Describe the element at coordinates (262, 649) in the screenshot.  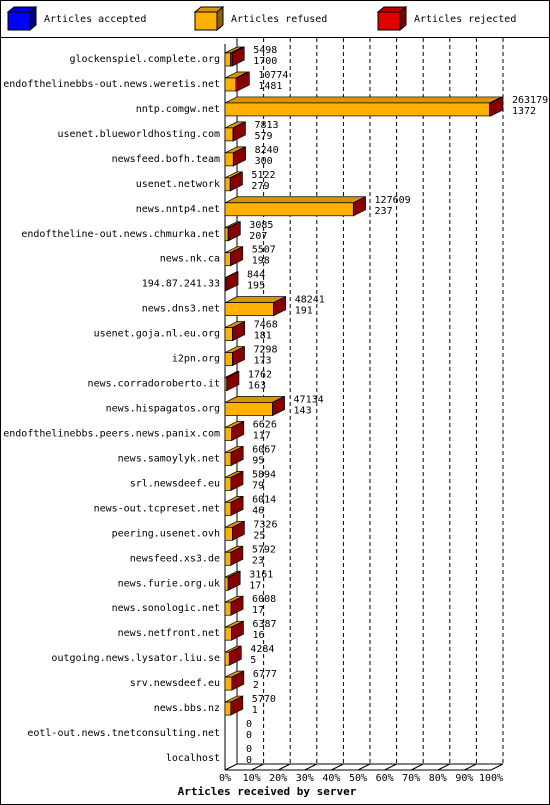
I see `value-label: 4284` at that location.